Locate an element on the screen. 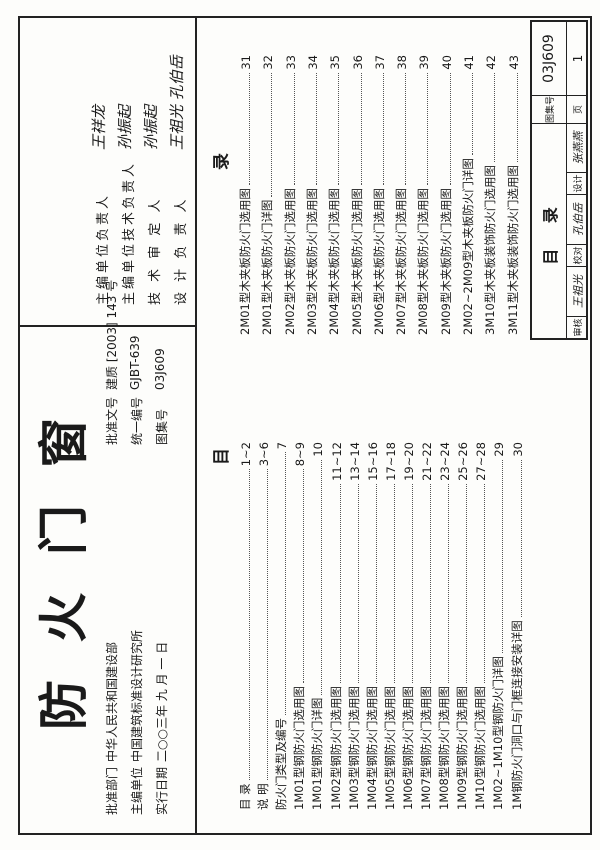 This screenshot has width=600, height=850. toc-entry: 1M07型钢防火门选用图 21~22 is located at coordinates (426, 626).